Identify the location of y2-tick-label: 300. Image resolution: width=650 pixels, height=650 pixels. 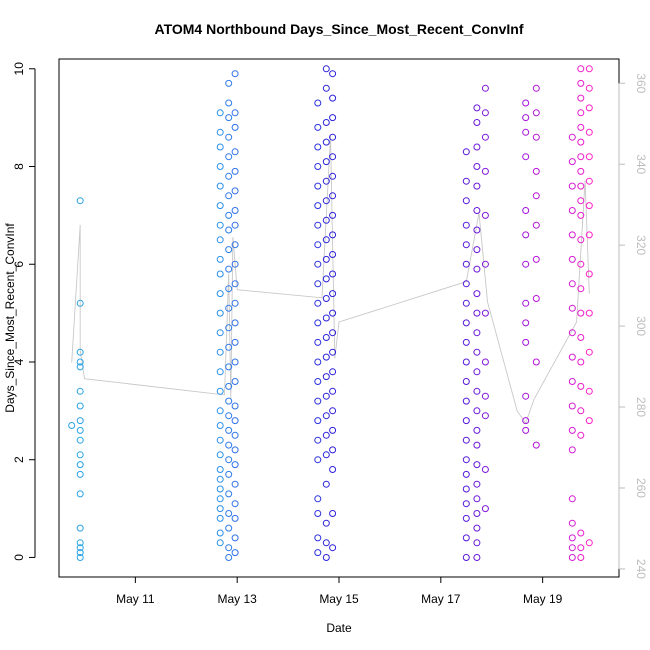
(641, 326).